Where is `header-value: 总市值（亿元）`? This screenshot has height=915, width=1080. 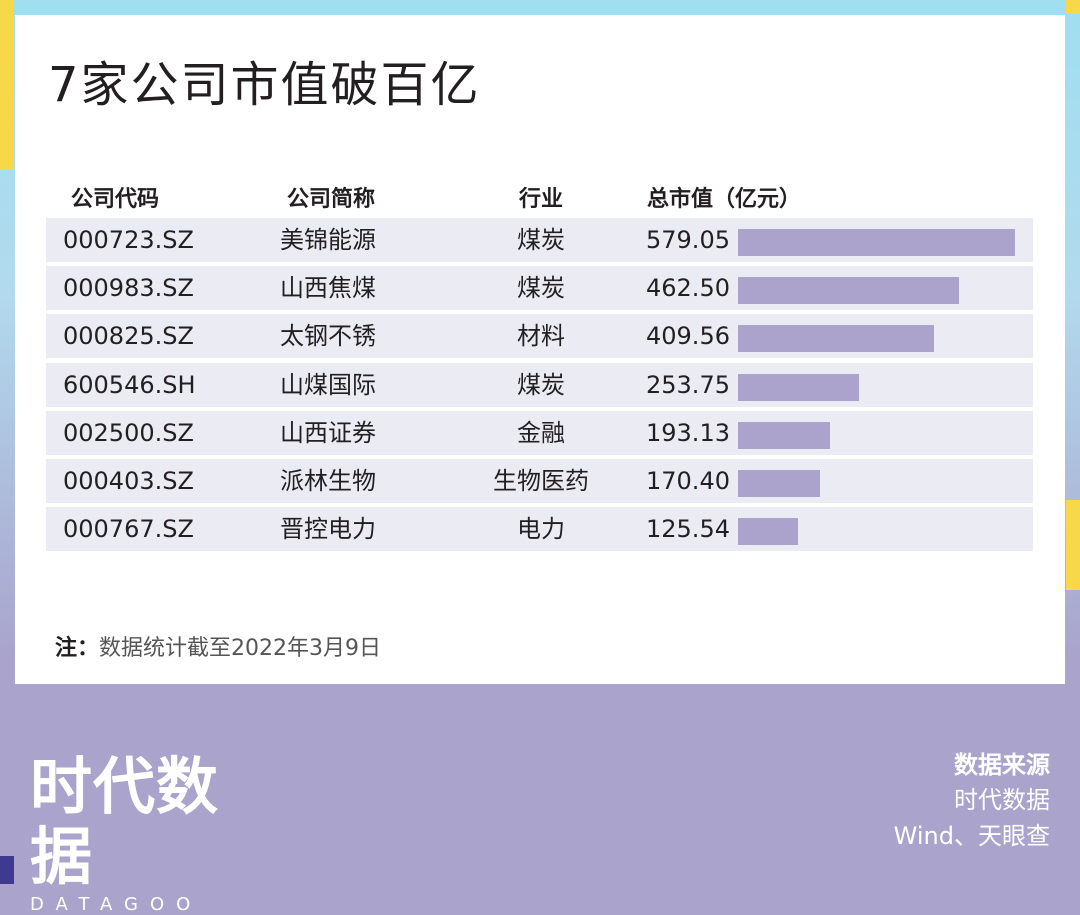 header-value: 总市值（亿元） is located at coordinates (724, 199).